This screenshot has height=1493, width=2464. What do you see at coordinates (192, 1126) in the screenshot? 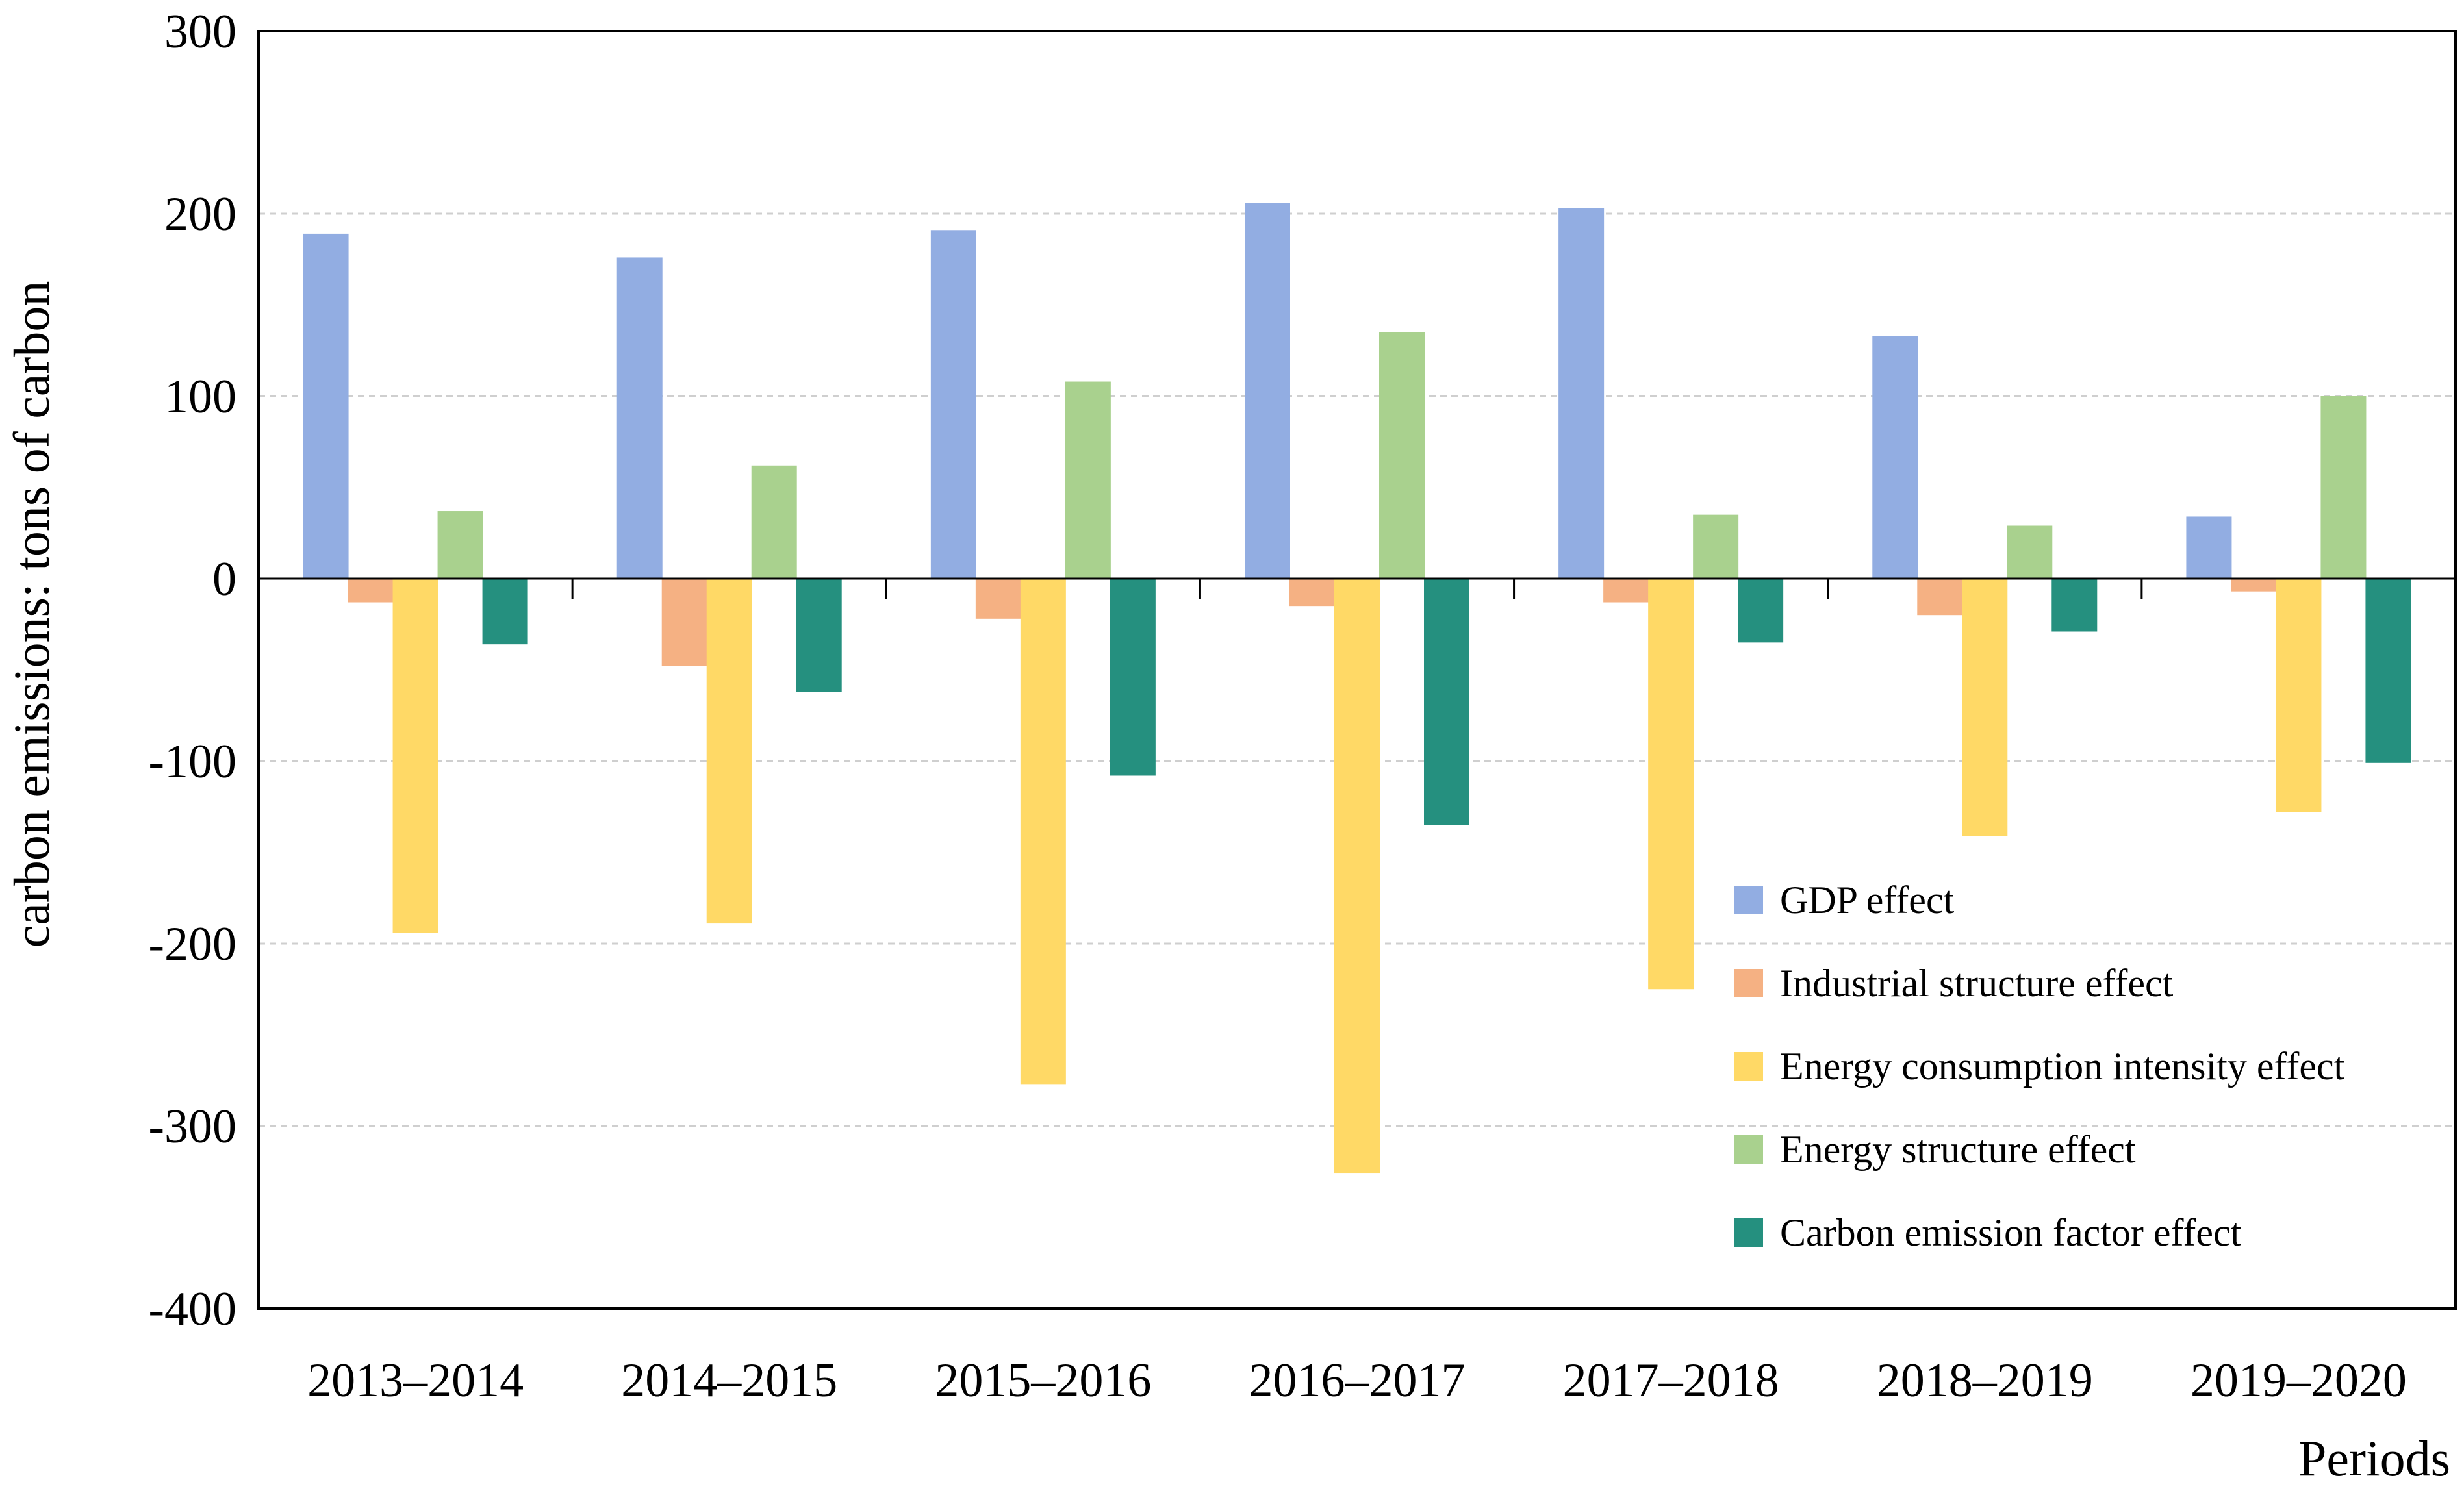
I see `y-tick-label: -300` at bounding box center [192, 1126].